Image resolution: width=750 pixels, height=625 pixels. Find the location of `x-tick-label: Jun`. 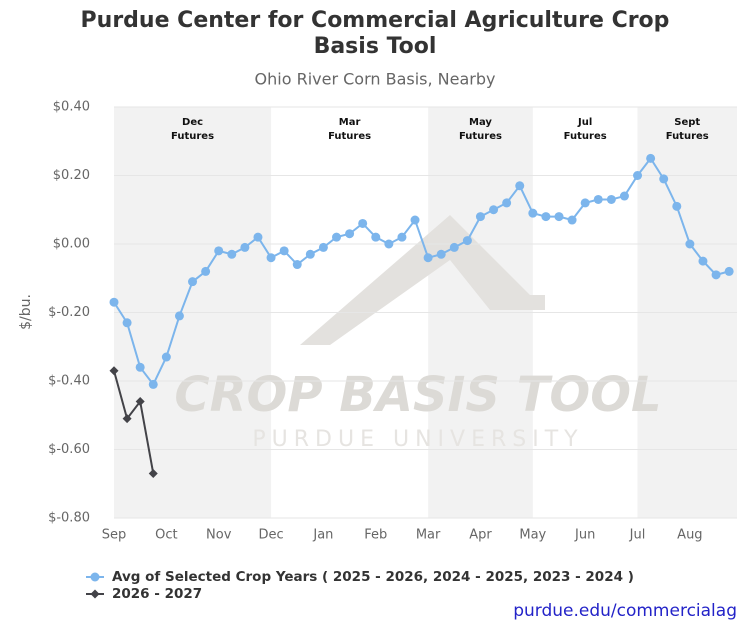

x-tick-label: Jun is located at coordinates (584, 535).